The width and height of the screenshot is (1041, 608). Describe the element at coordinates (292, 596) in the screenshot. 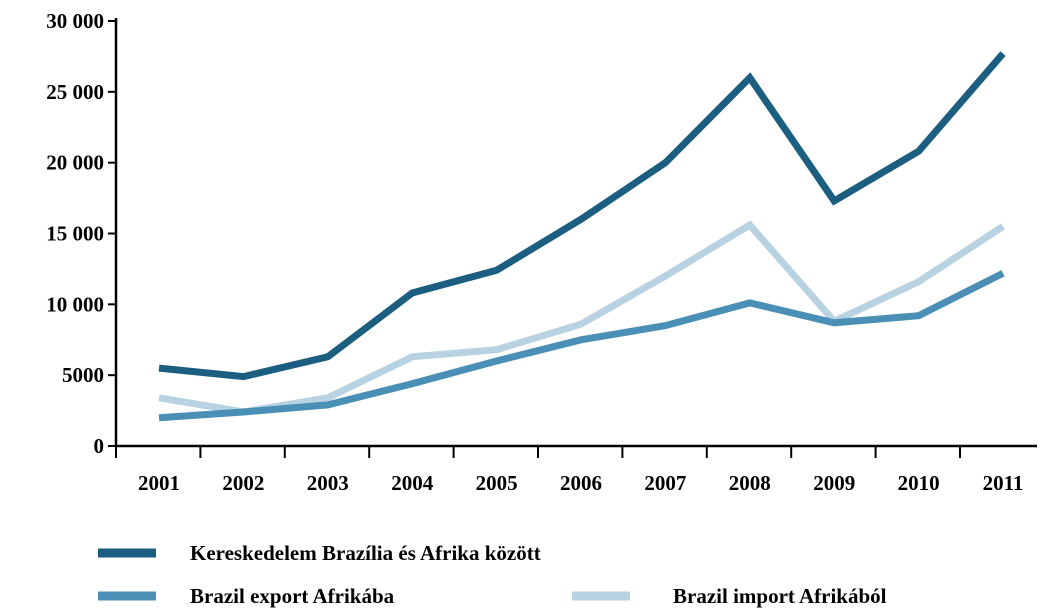

I see `legend-label-1: Brazil export Afrikába` at that location.